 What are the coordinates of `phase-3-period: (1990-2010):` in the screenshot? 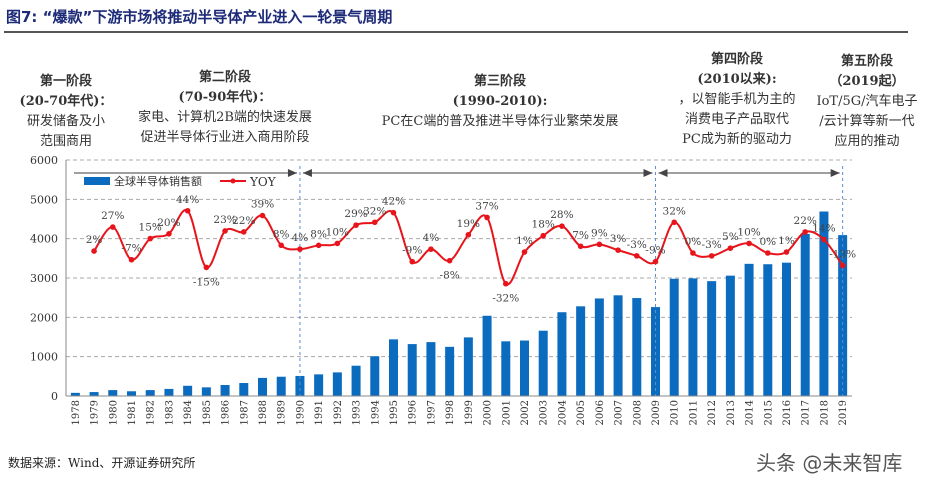 It's located at (500, 101).